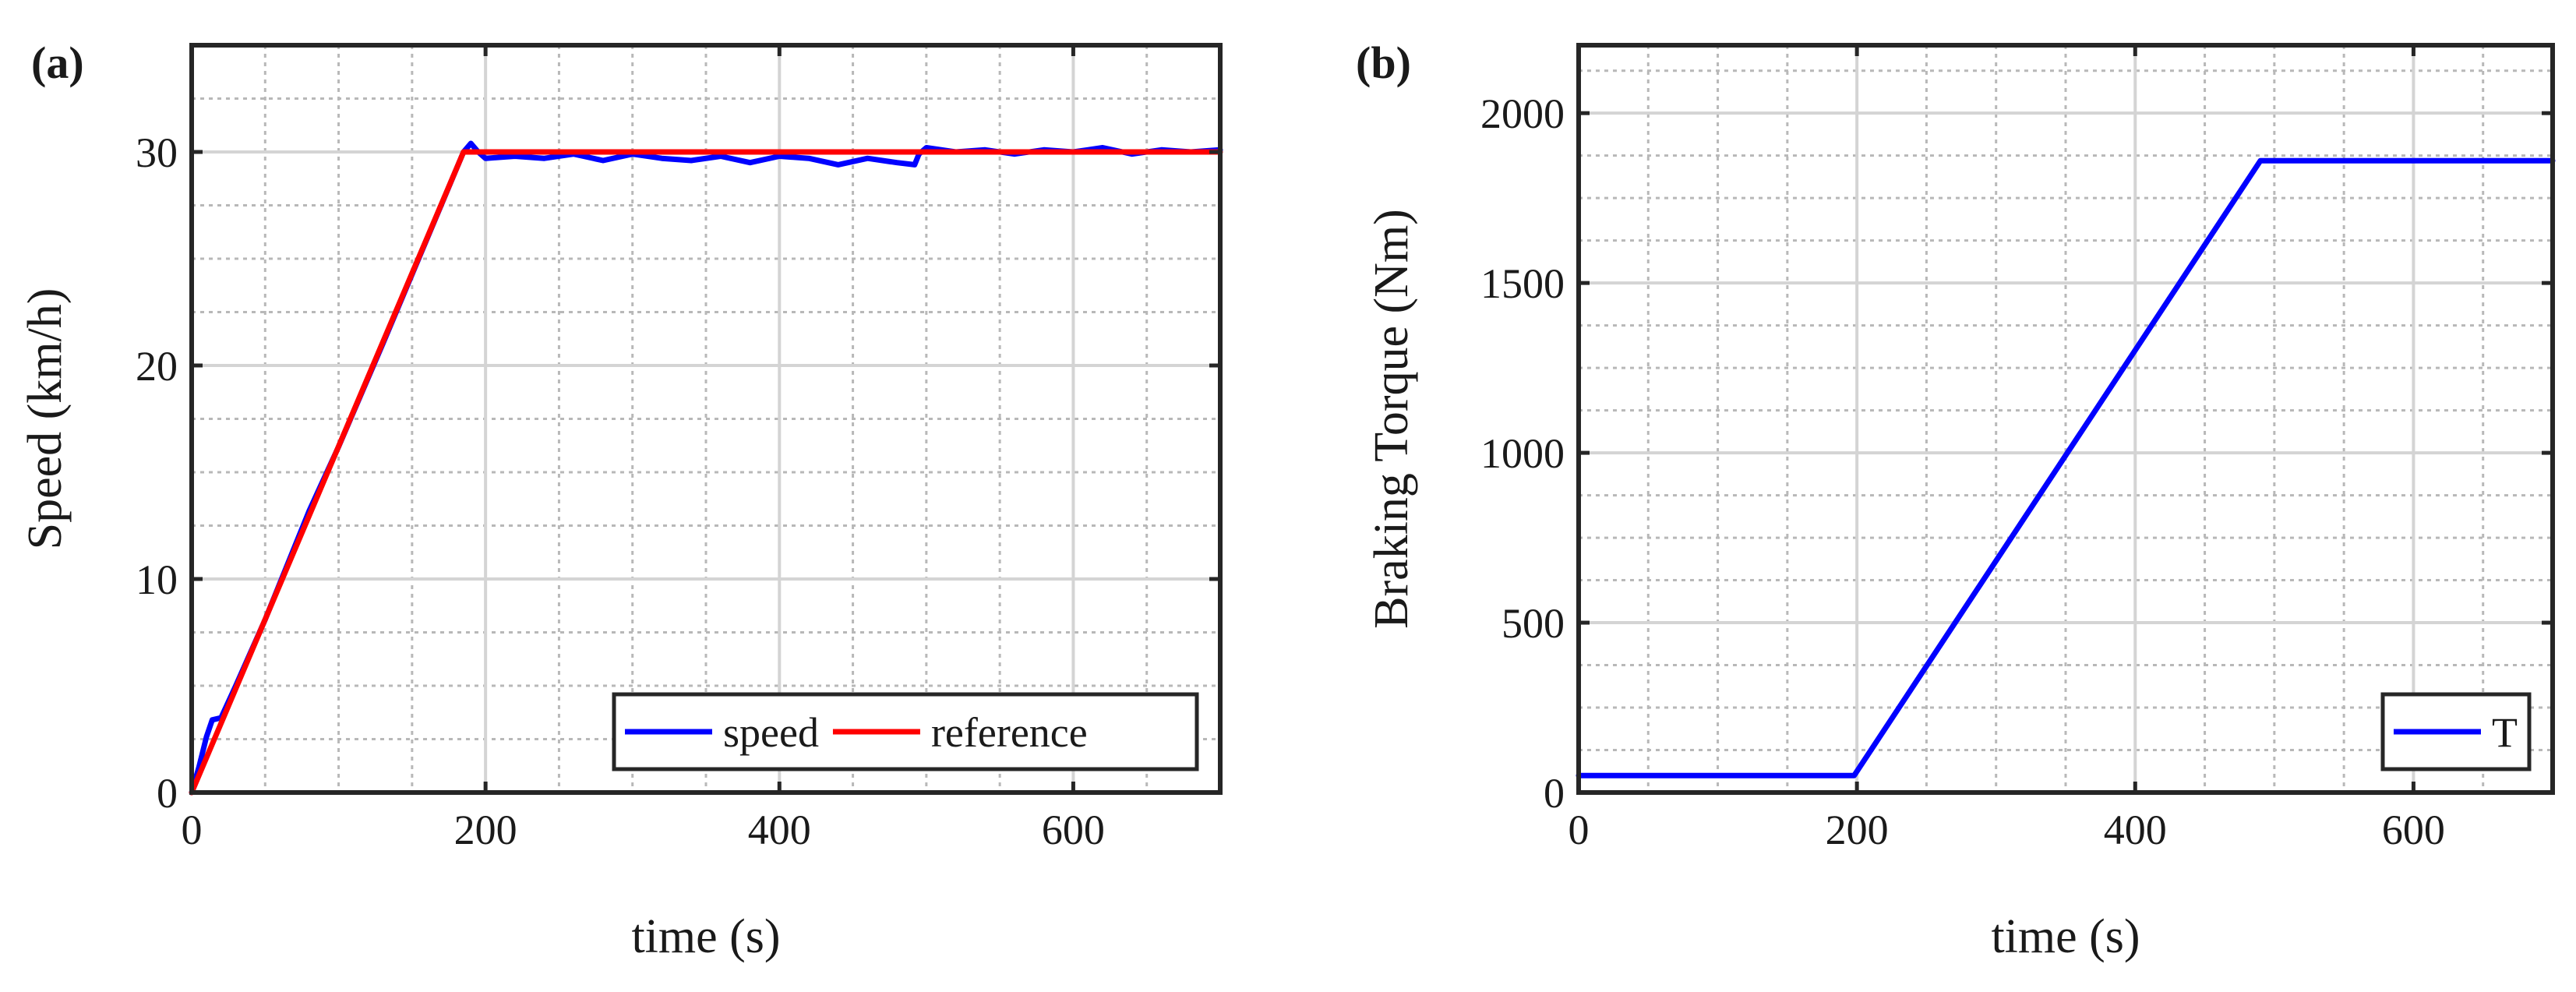 The image size is (2576, 992). What do you see at coordinates (157, 579) in the screenshot?
I see `y-tick-label: 10` at bounding box center [157, 579].